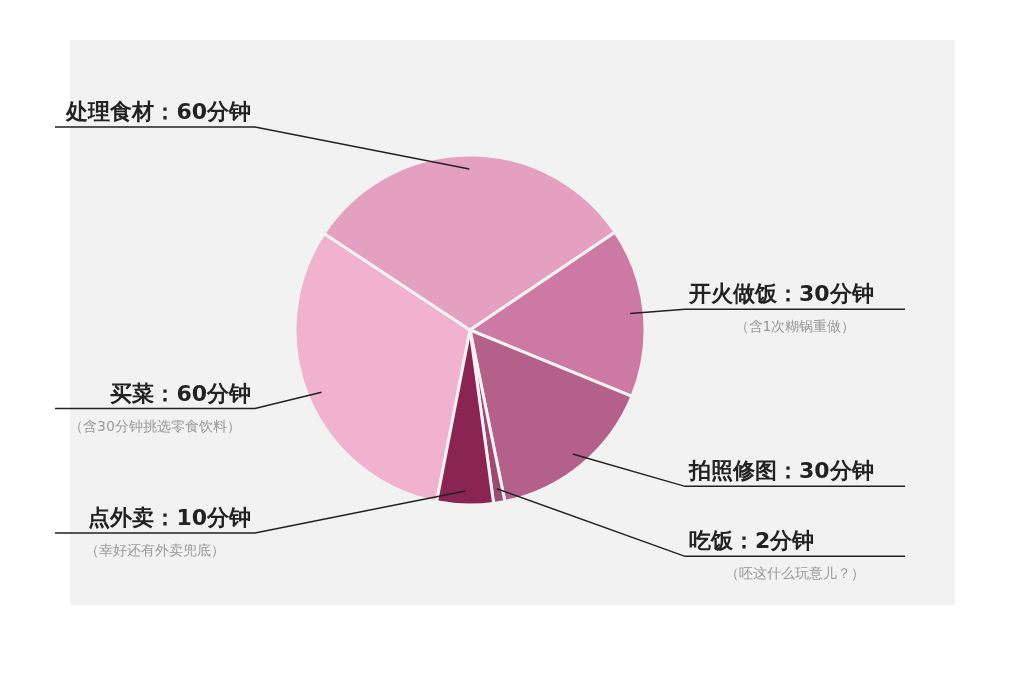  Describe the element at coordinates (158, 111) in the screenshot. I see `slice-label: 处理食材：60分钟` at that location.